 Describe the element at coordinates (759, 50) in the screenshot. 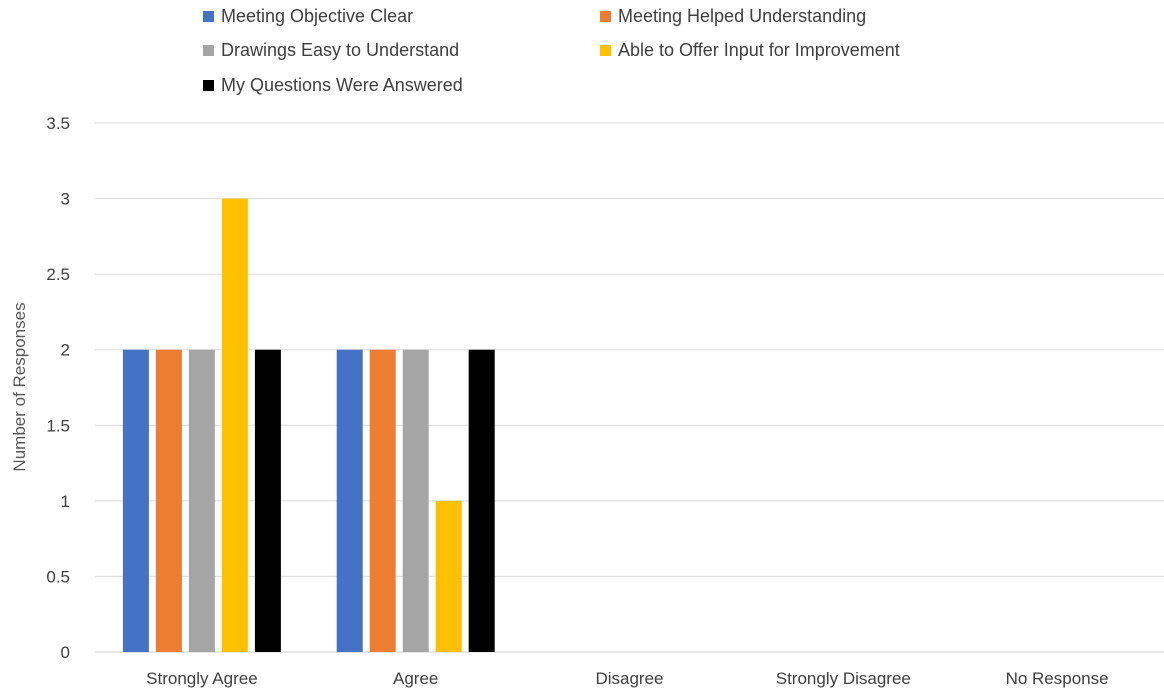

I see `legend-label: Able to Offer Input for Improvement` at that location.